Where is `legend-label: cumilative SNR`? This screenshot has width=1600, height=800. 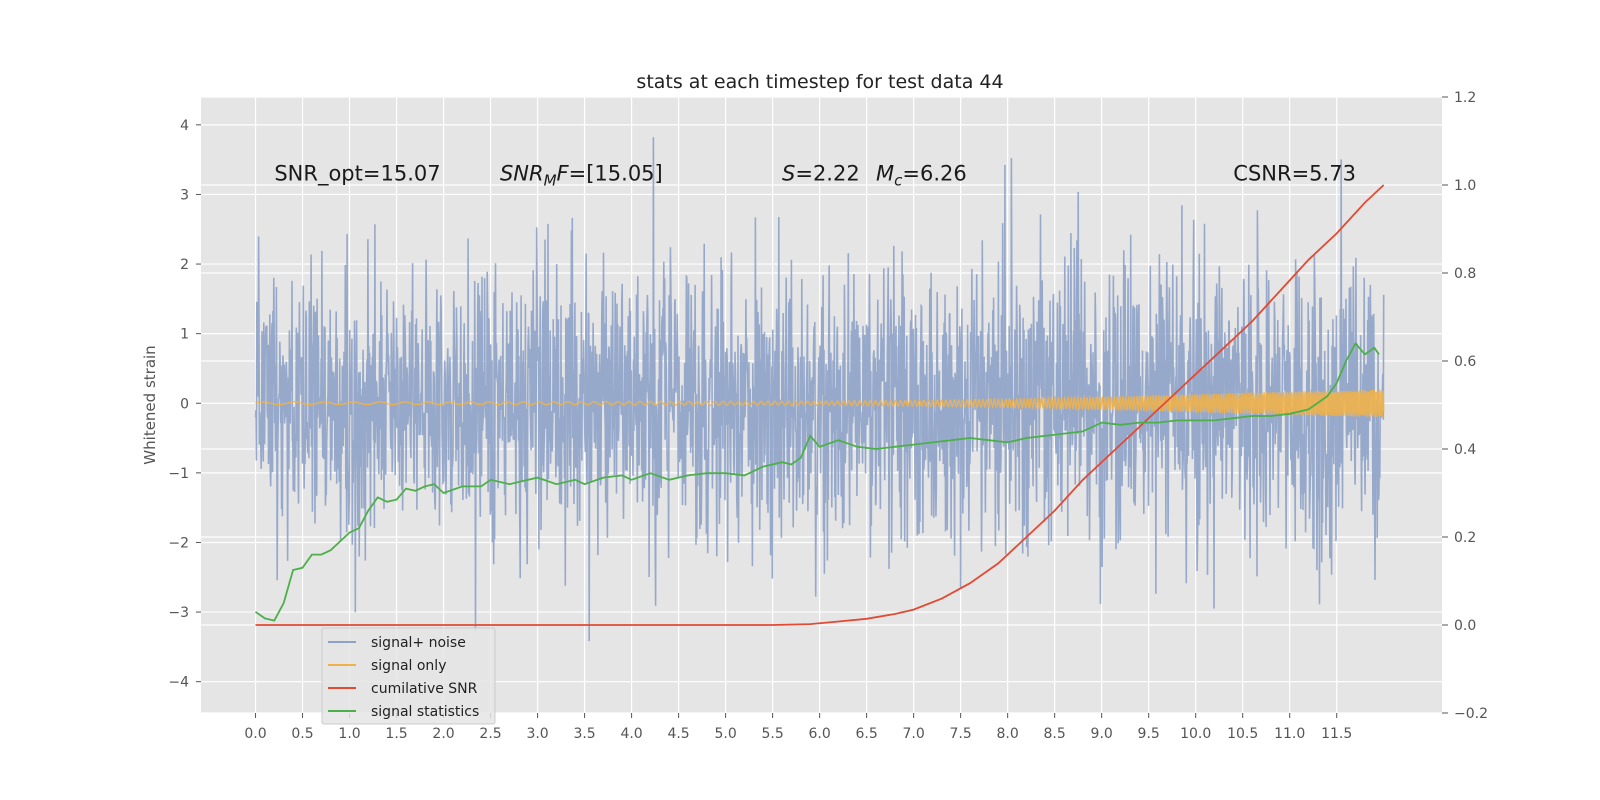 legend-label: cumilative SNR is located at coordinates (424, 689).